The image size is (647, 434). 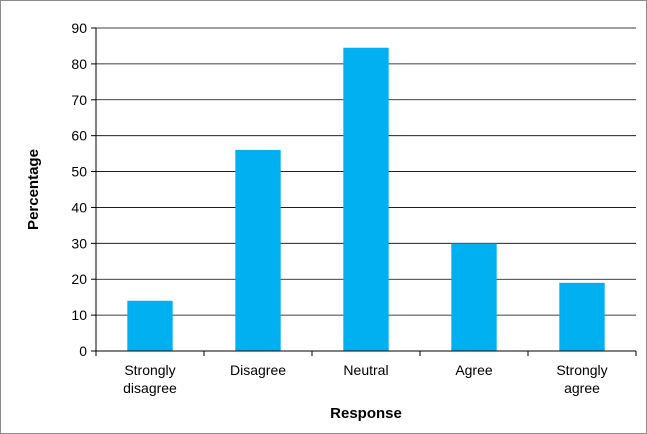 I want to click on x-axis-title: Response, so click(x=366, y=413).